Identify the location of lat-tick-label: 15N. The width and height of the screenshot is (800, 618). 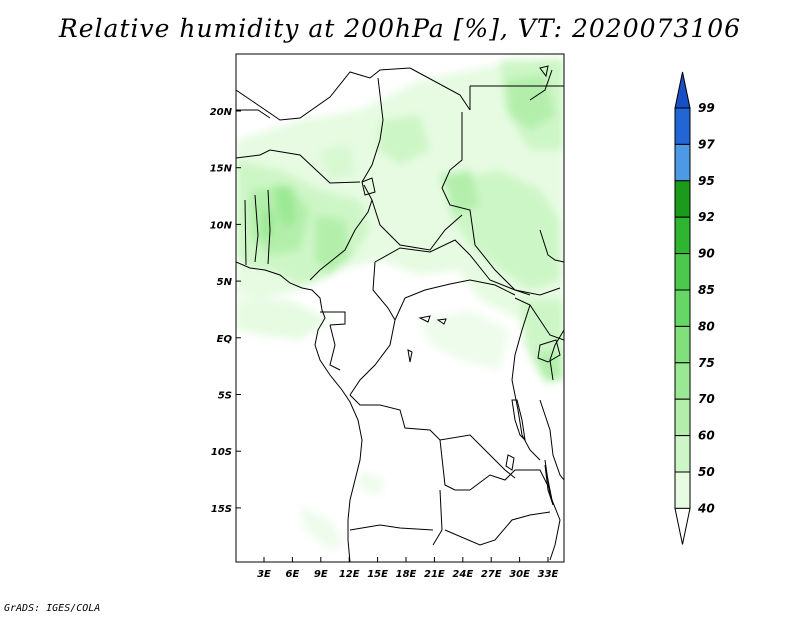
(221, 169).